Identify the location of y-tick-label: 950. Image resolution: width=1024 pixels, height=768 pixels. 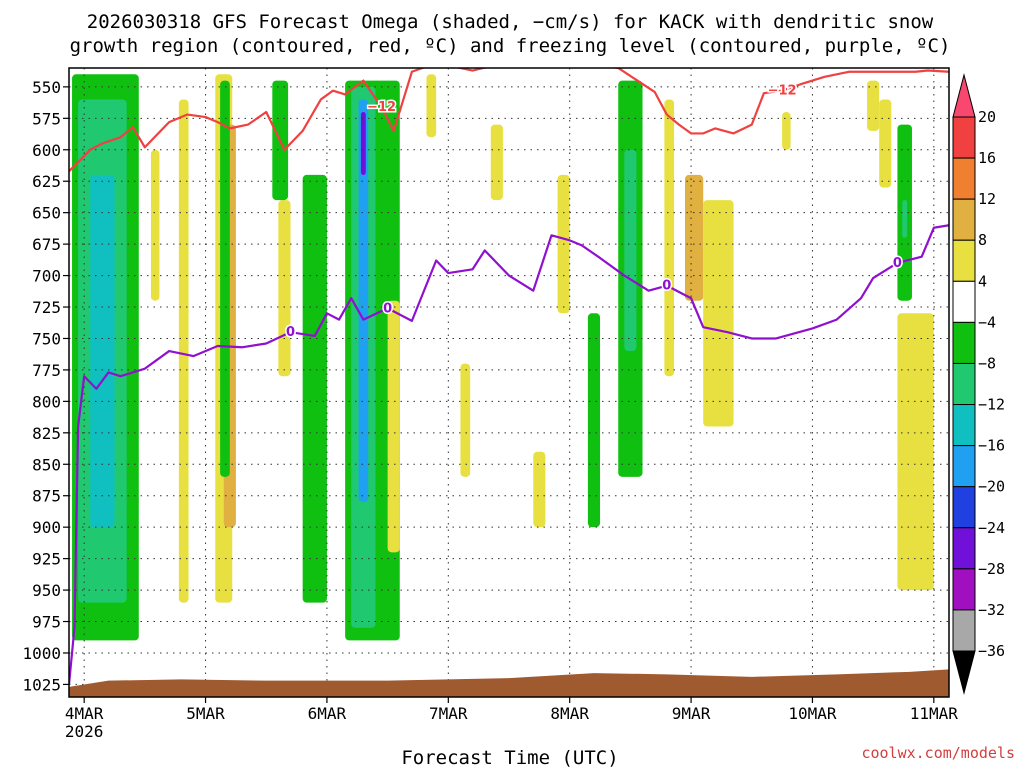
(46, 590).